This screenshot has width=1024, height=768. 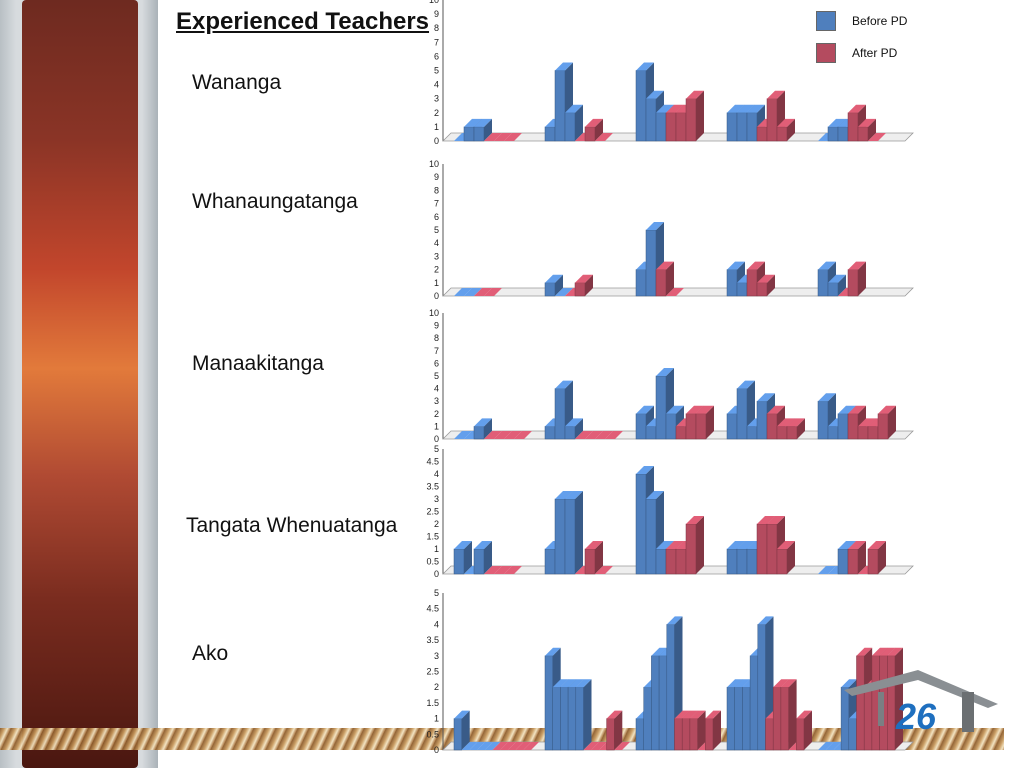 I want to click on label-ako: Ako, so click(x=210, y=653).